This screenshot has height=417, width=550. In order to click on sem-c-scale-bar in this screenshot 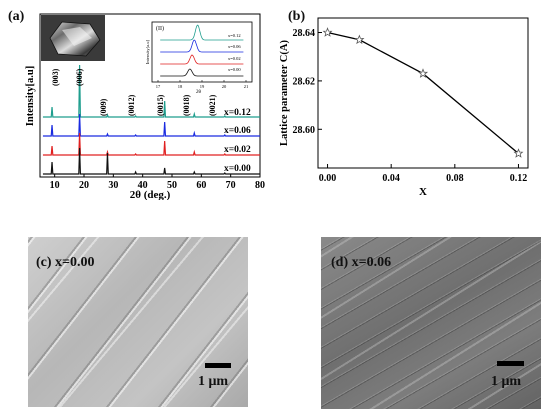, I will do `click(218, 365)`.